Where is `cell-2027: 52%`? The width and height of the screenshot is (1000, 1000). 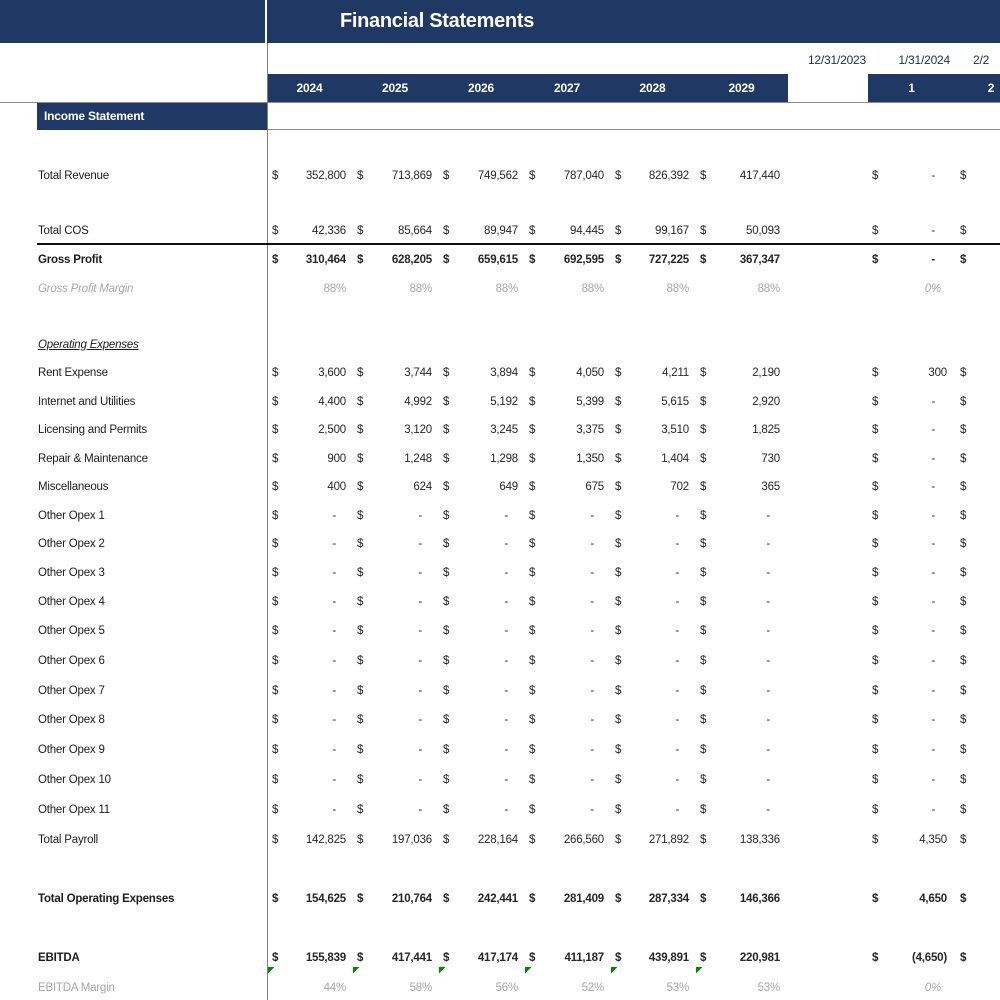 cell-2027: 52% is located at coordinates (593, 987).